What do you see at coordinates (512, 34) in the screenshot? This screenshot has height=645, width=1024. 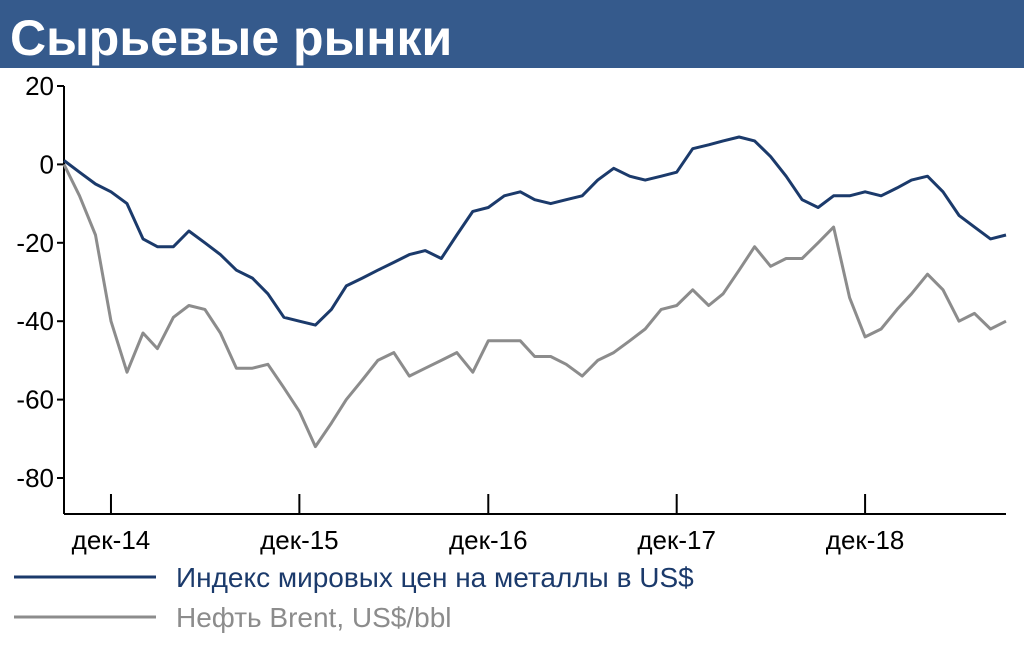 I see `header-bar: Сырьевые рынки` at bounding box center [512, 34].